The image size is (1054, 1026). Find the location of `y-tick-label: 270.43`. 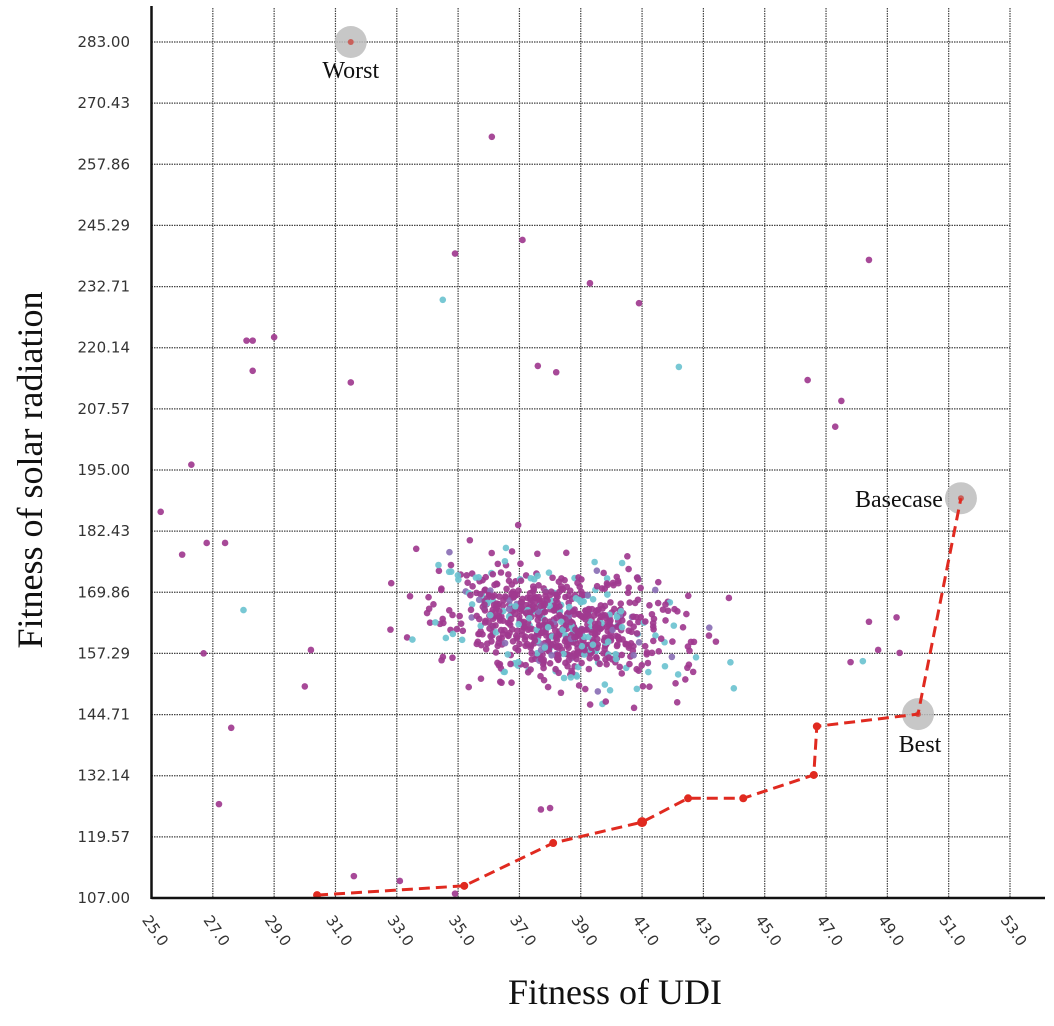

y-tick-label: 270.43 is located at coordinates (104, 103).